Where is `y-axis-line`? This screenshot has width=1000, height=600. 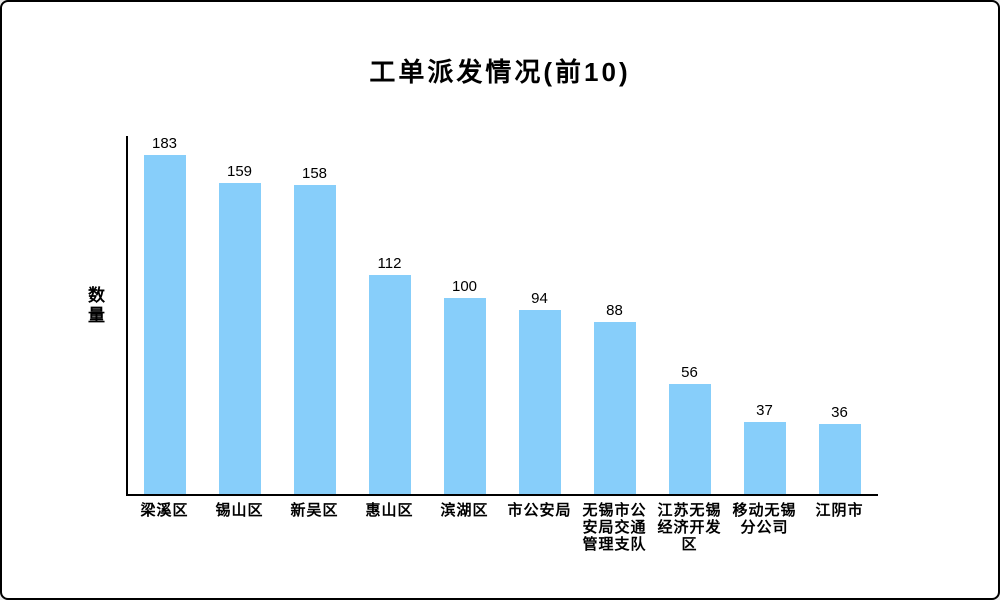 y-axis-line is located at coordinates (127, 316).